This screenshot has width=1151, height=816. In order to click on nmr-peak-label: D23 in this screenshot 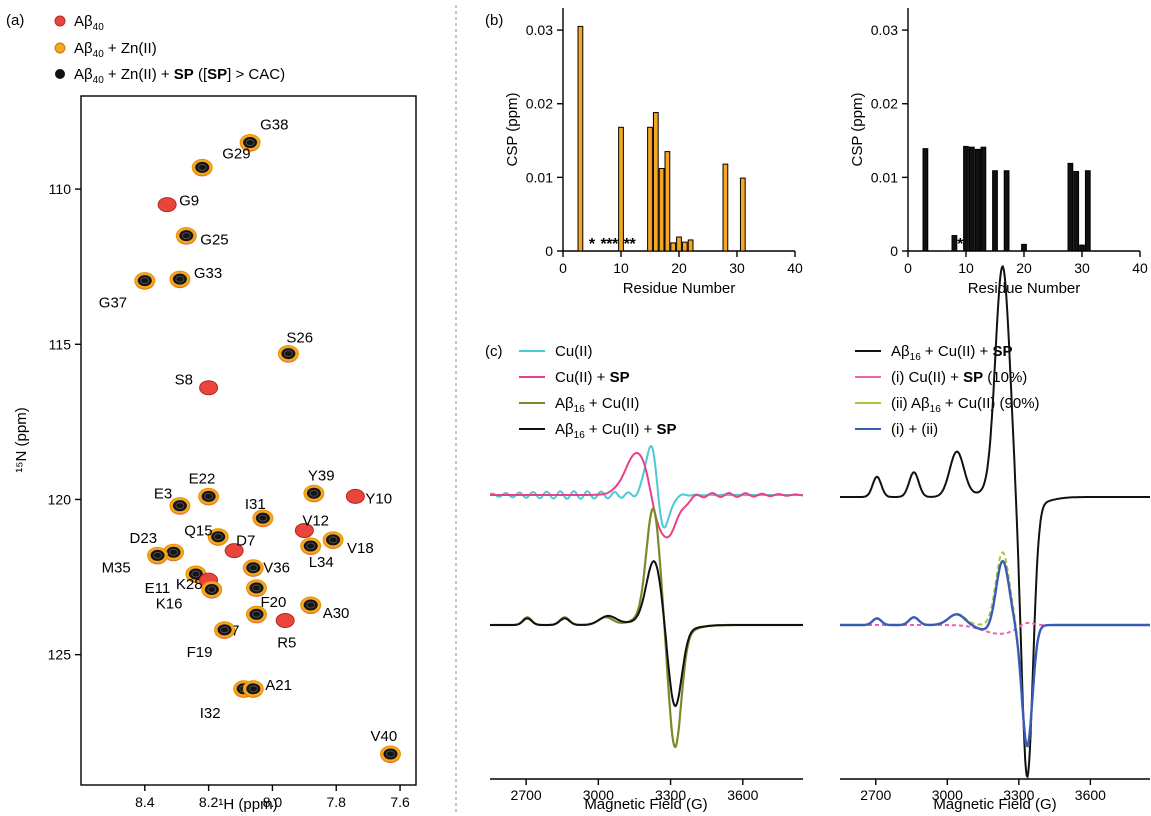, I will do `click(144, 538)`.